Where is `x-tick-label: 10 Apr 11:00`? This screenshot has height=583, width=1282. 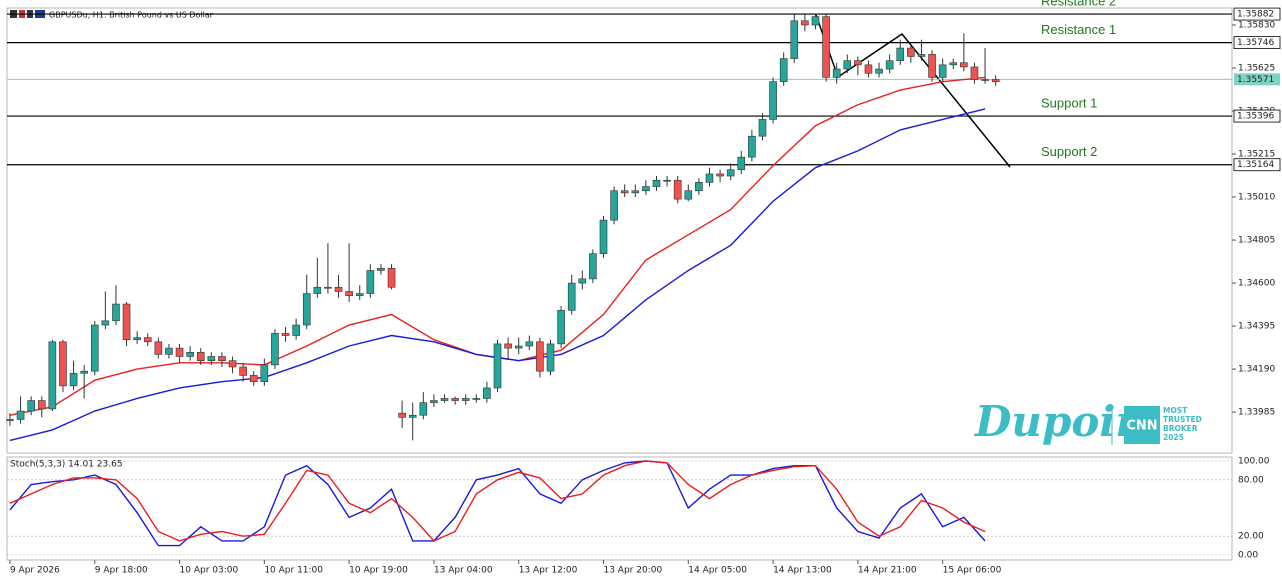
x-tick-label: 10 Apr 11:00 is located at coordinates (293, 571).